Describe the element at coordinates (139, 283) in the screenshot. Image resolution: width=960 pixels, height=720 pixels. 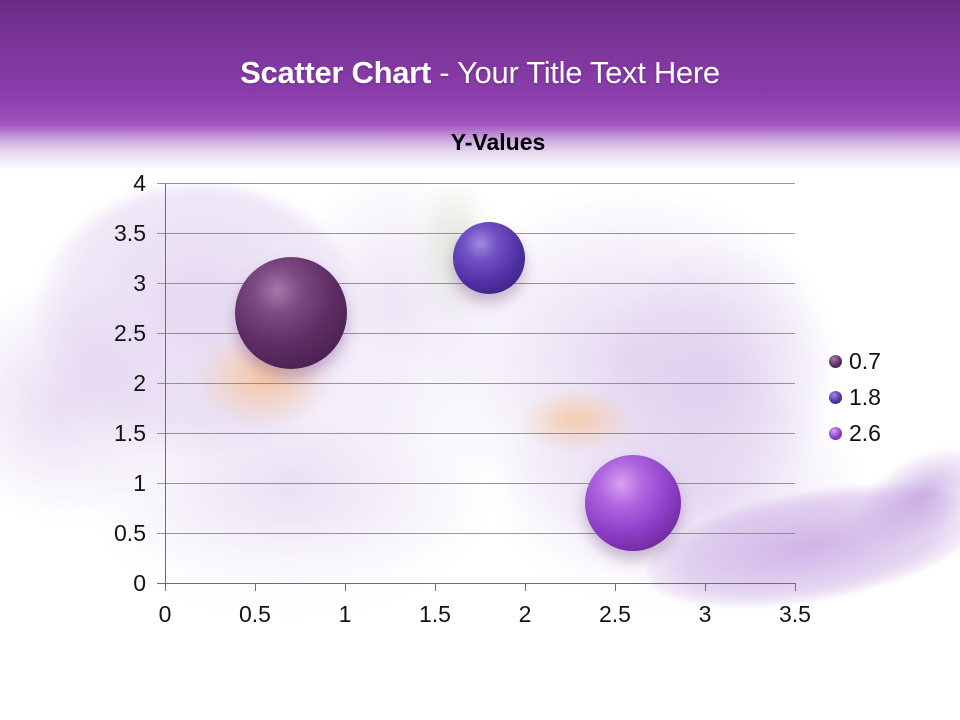
I see `y-tick-label: 3` at that location.